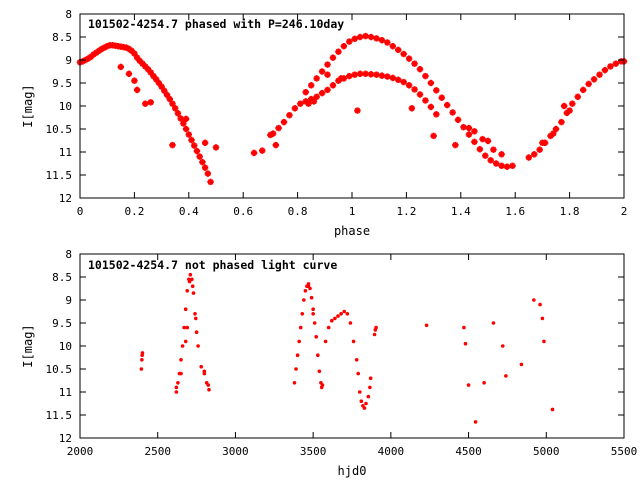  What do you see at coordinates (62, 37) in the screenshot?
I see `y-tick-label: 8.5` at bounding box center [62, 37].